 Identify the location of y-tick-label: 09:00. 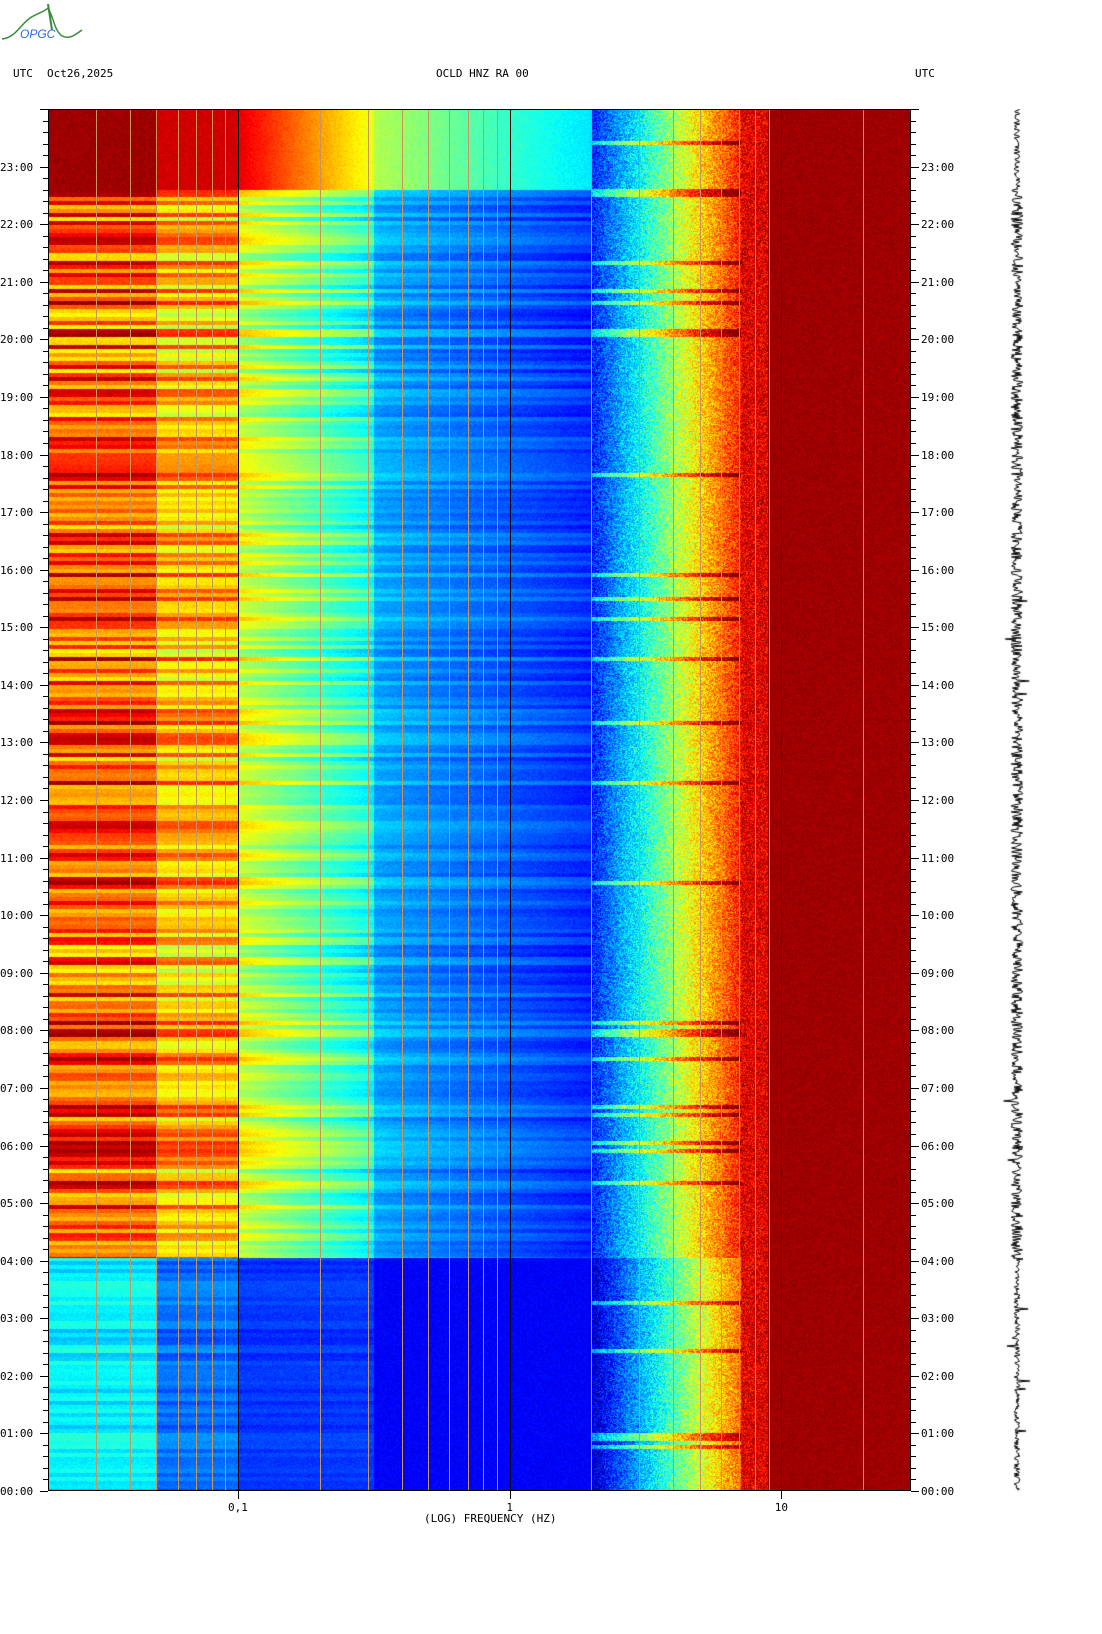
(938, 973).